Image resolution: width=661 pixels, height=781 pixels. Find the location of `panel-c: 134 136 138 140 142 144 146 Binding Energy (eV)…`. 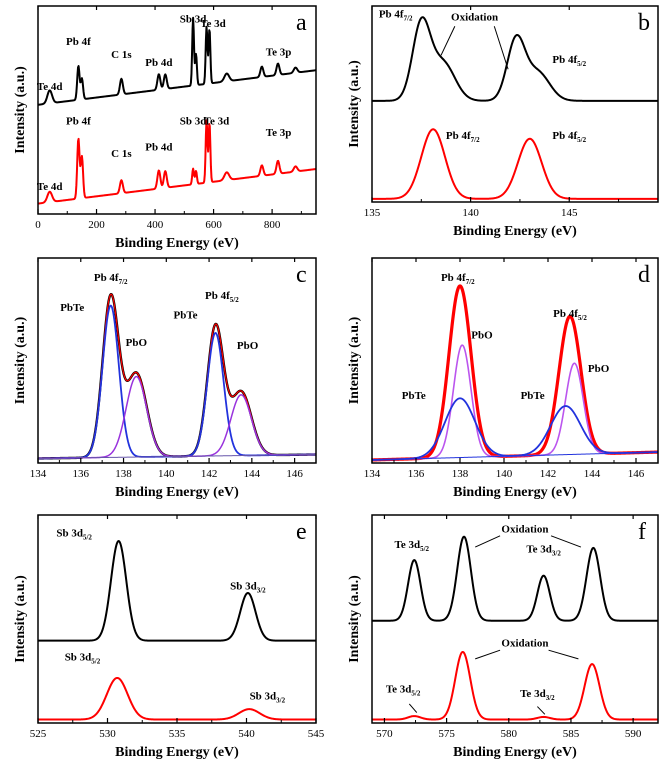

panel-c: 134 136 138 140 142 144 146 Binding Energy (eV)… is located at coordinates (165, 378).